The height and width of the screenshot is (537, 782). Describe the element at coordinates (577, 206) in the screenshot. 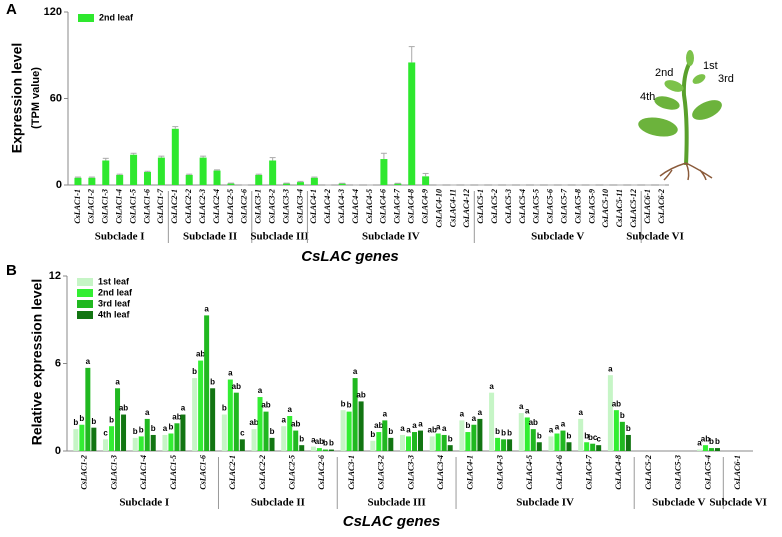

I see `x-tick-label: CsLAC5-8` at that location.